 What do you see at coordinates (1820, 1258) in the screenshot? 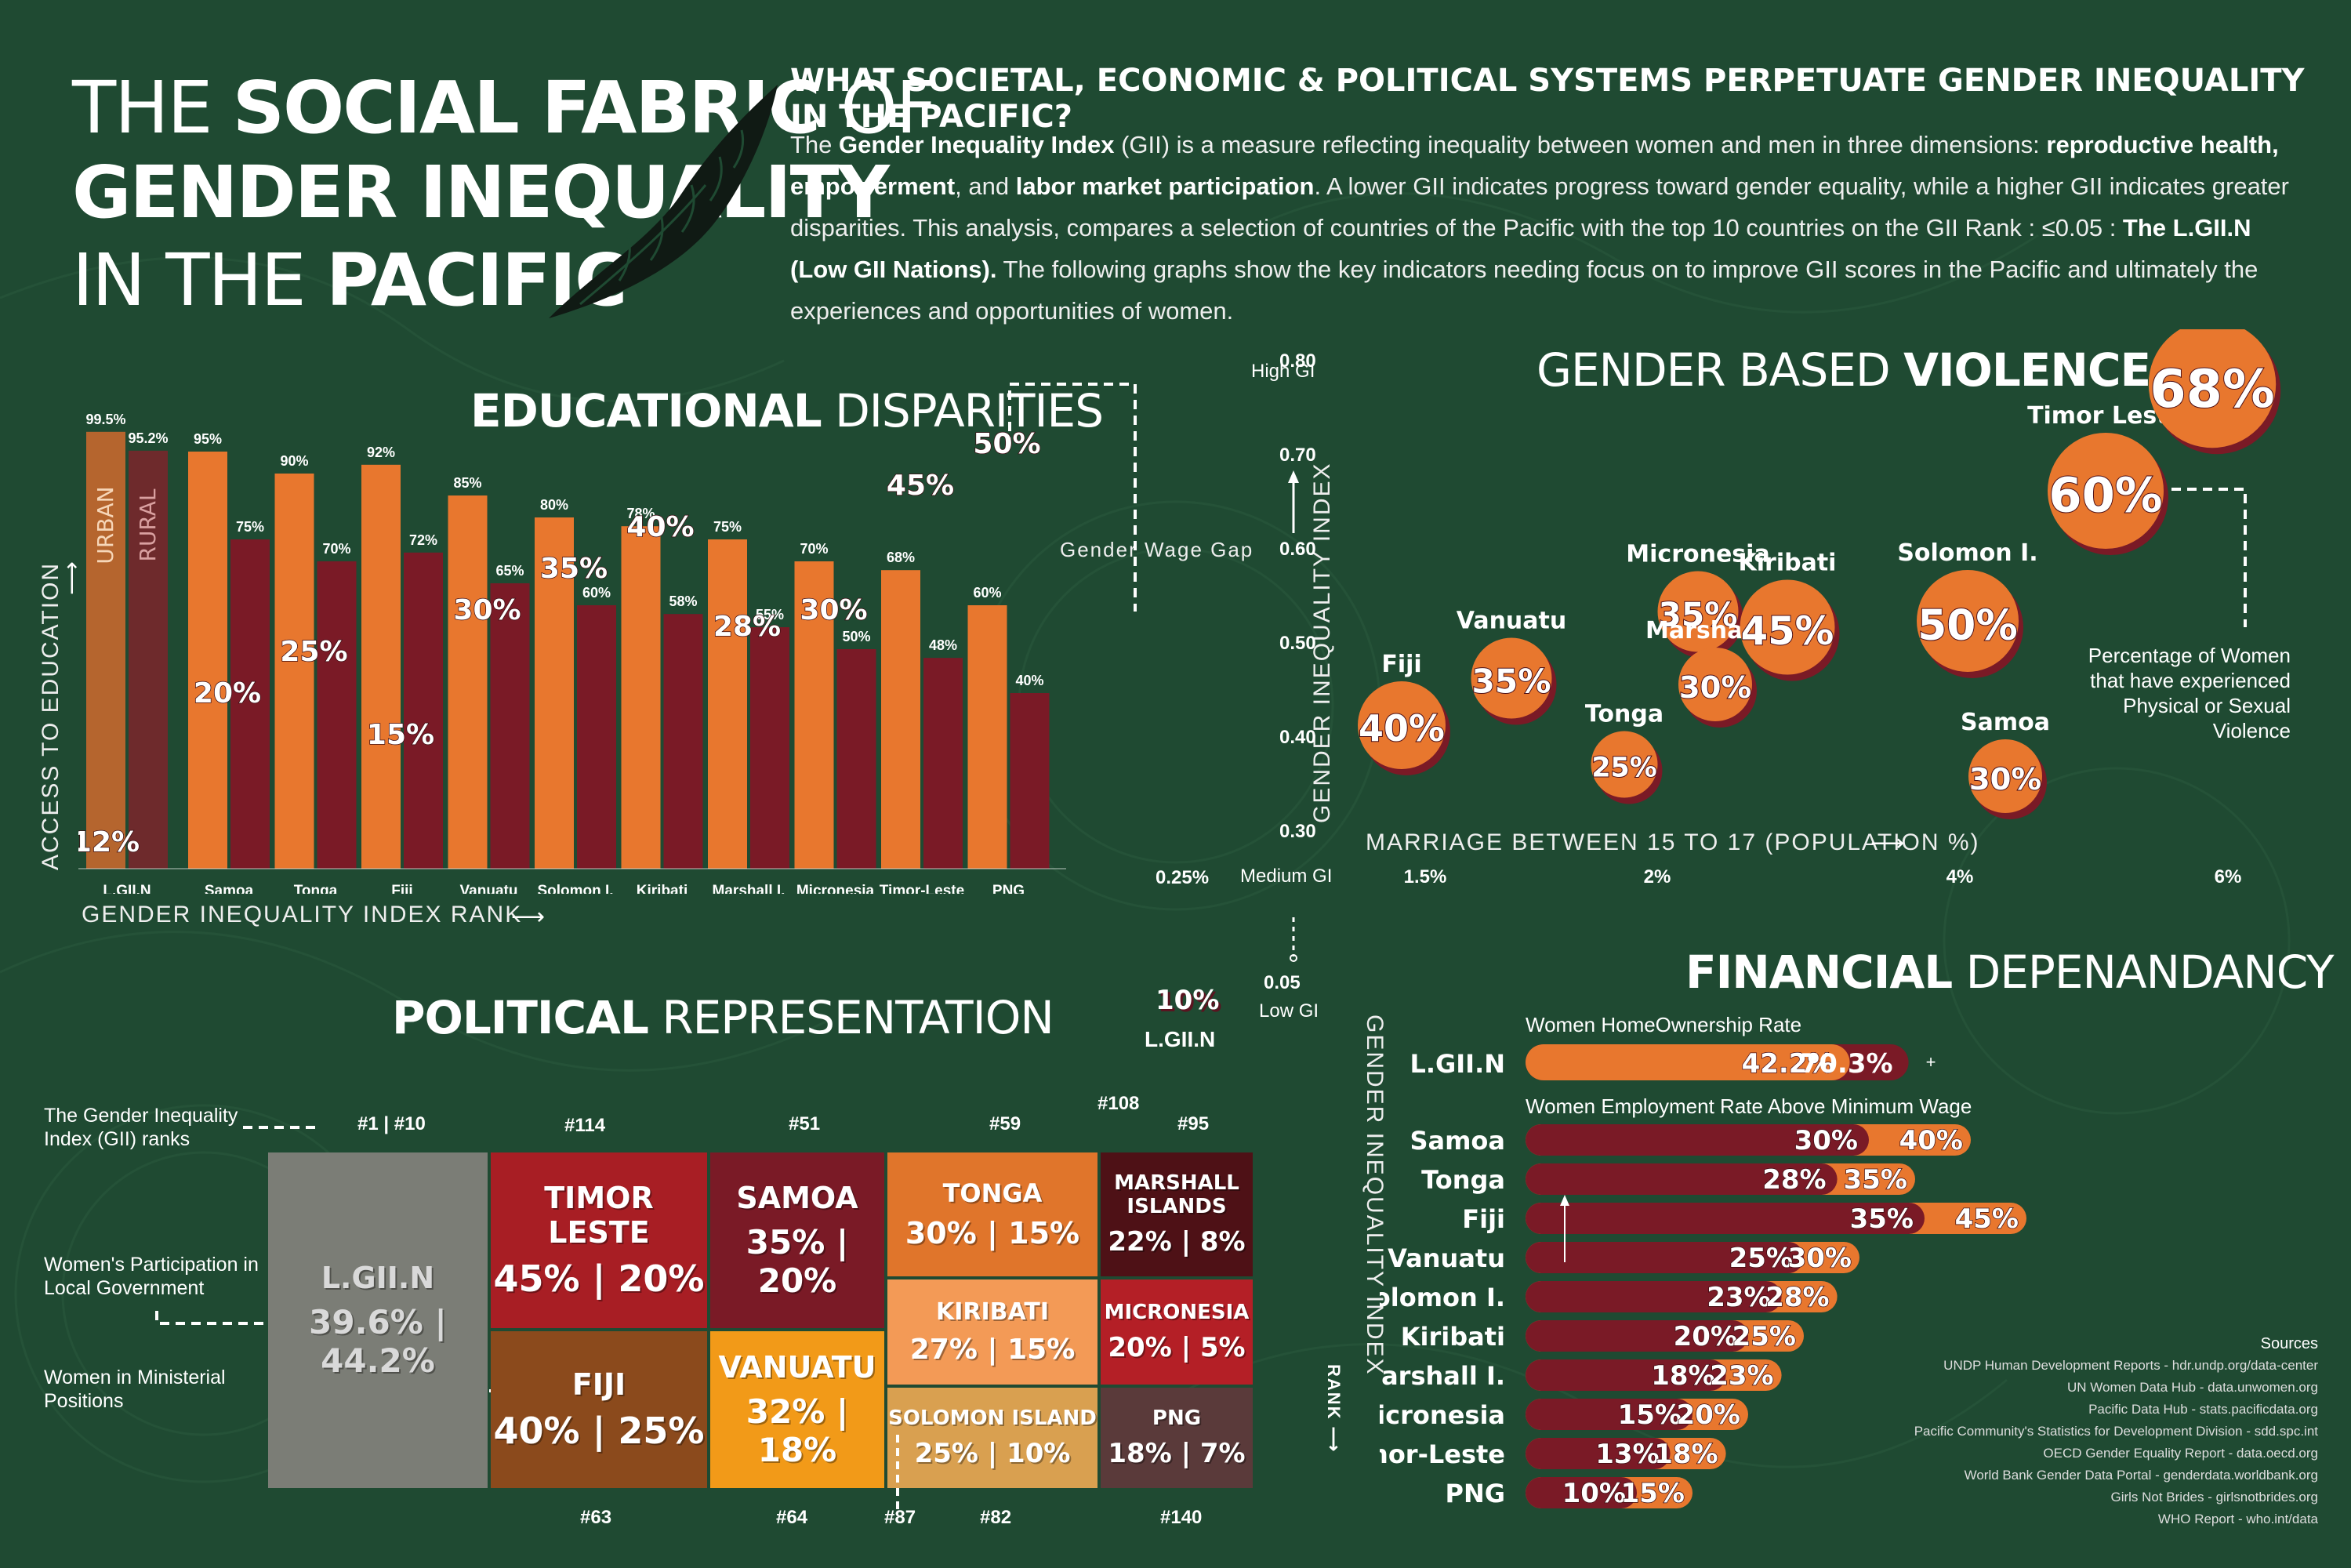
I see `employ-value: 30%` at bounding box center [1820, 1258].